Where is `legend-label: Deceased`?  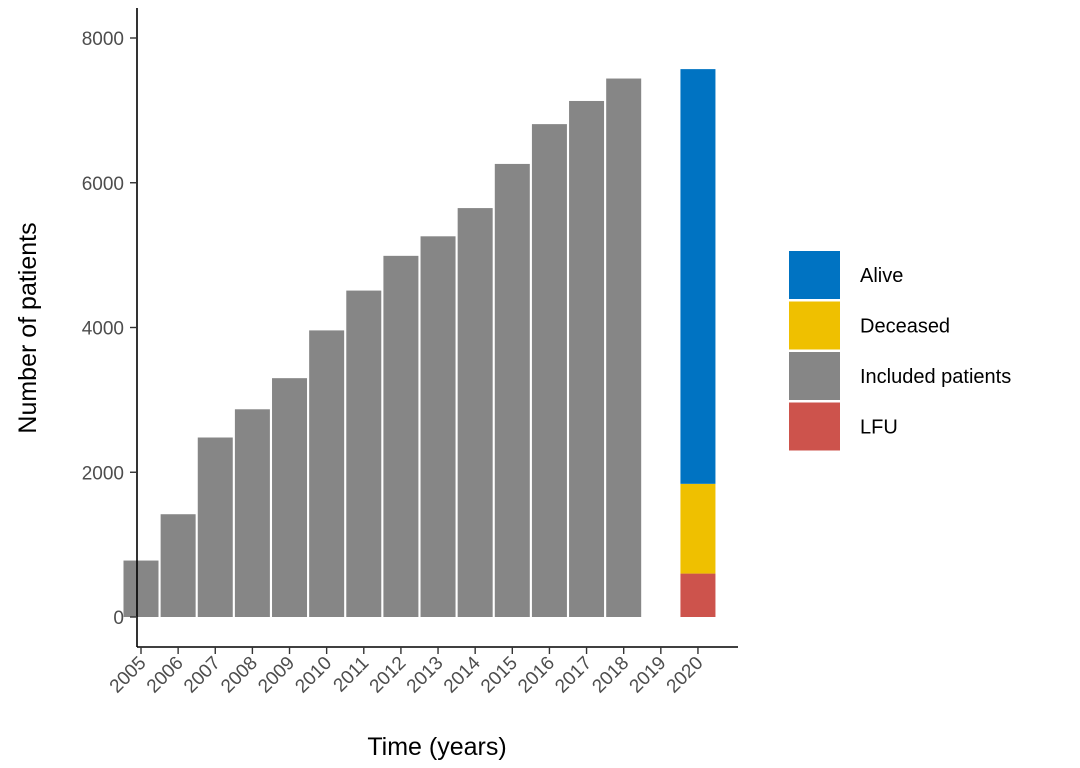 legend-label: Deceased is located at coordinates (905, 327).